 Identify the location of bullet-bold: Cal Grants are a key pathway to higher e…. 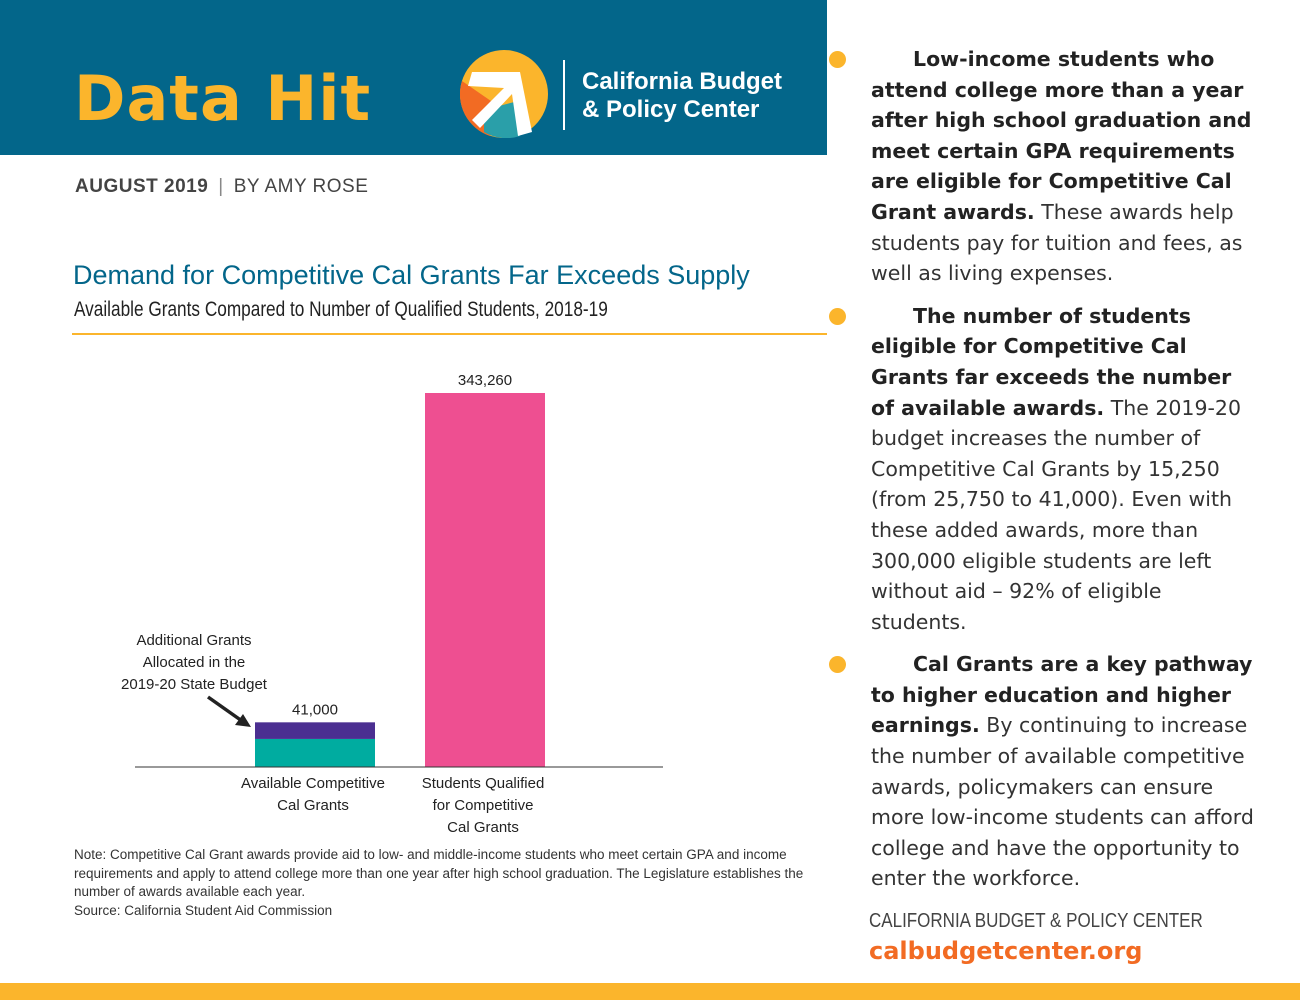
(1062, 695).